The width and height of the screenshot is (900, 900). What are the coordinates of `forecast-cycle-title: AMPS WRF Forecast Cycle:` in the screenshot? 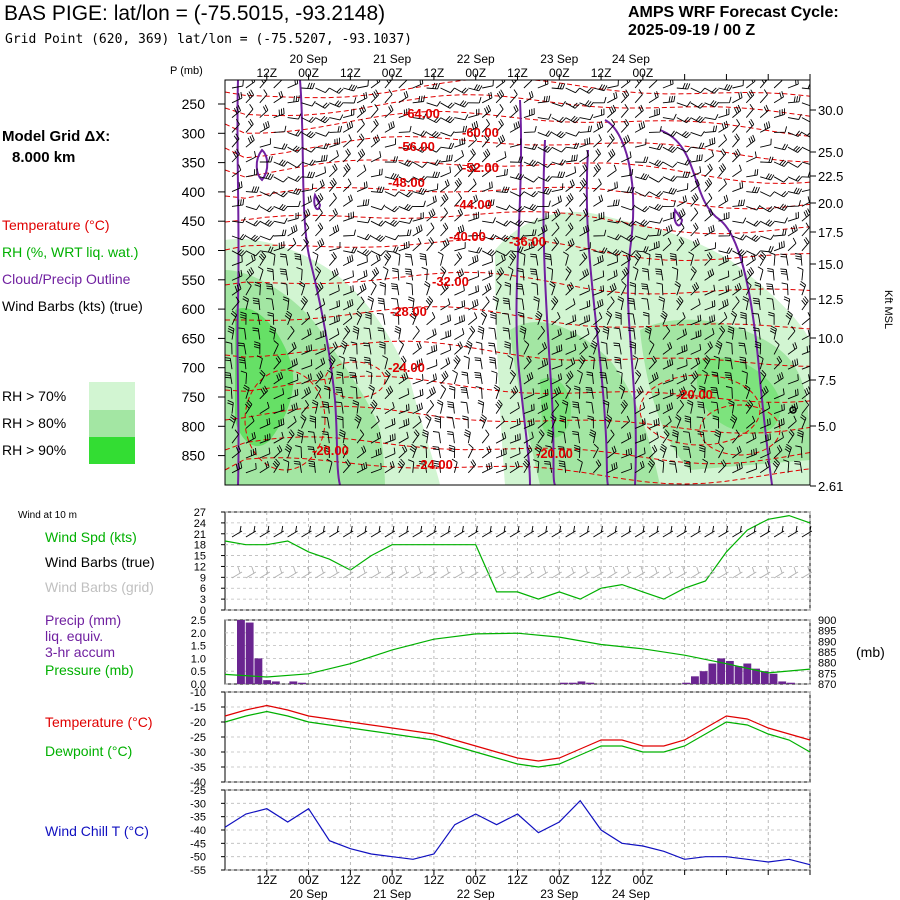 It's located at (733, 12).